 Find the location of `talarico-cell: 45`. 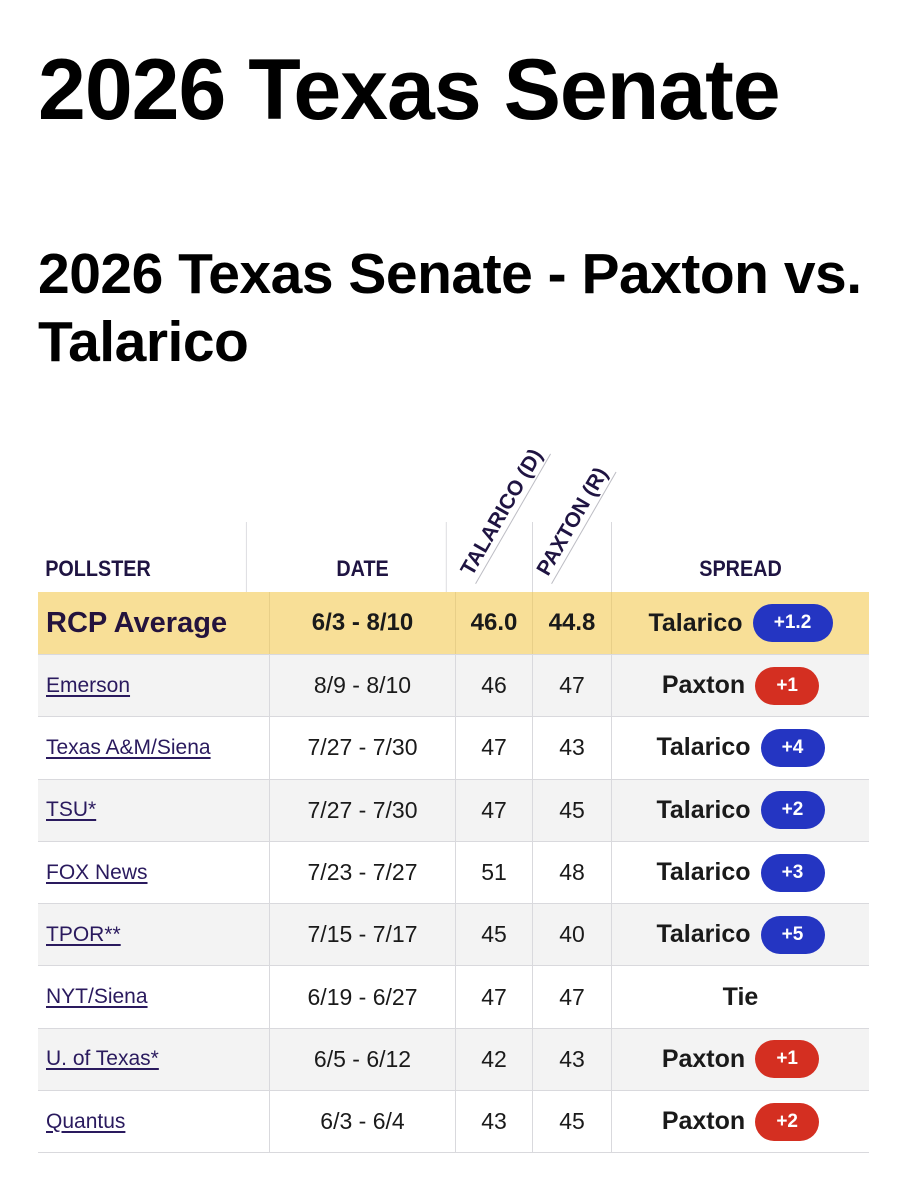

talarico-cell: 45 is located at coordinates (494, 935).